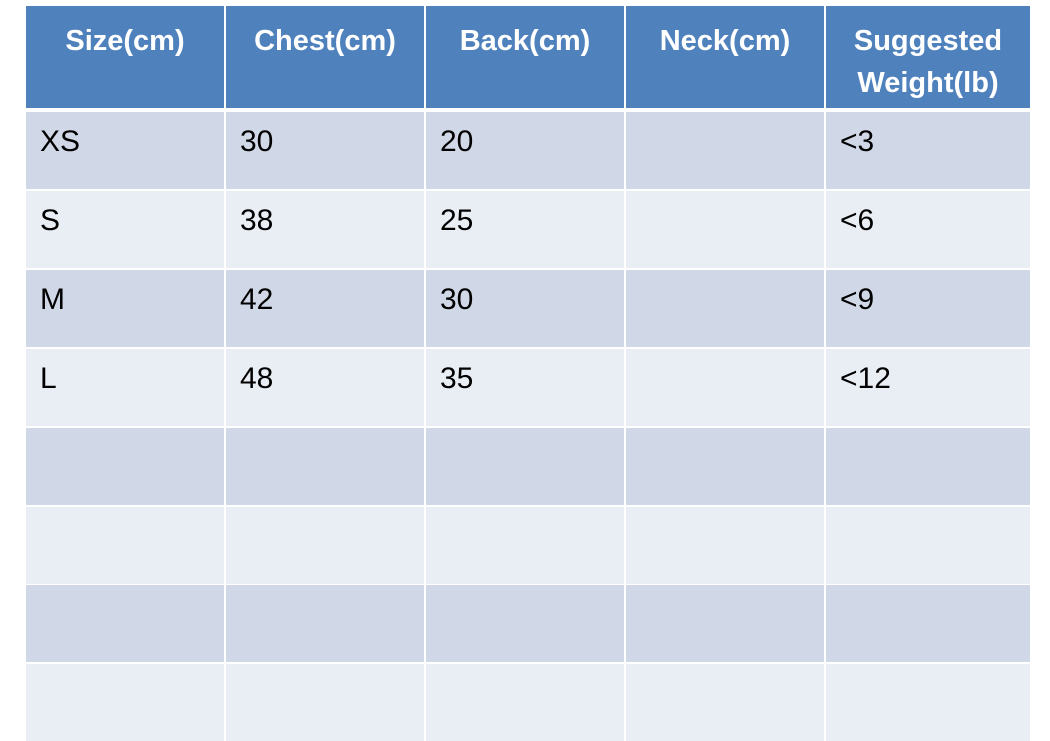 The width and height of the screenshot is (1050, 741). What do you see at coordinates (125, 57) in the screenshot?
I see `header-cell: Size(cm)` at bounding box center [125, 57].